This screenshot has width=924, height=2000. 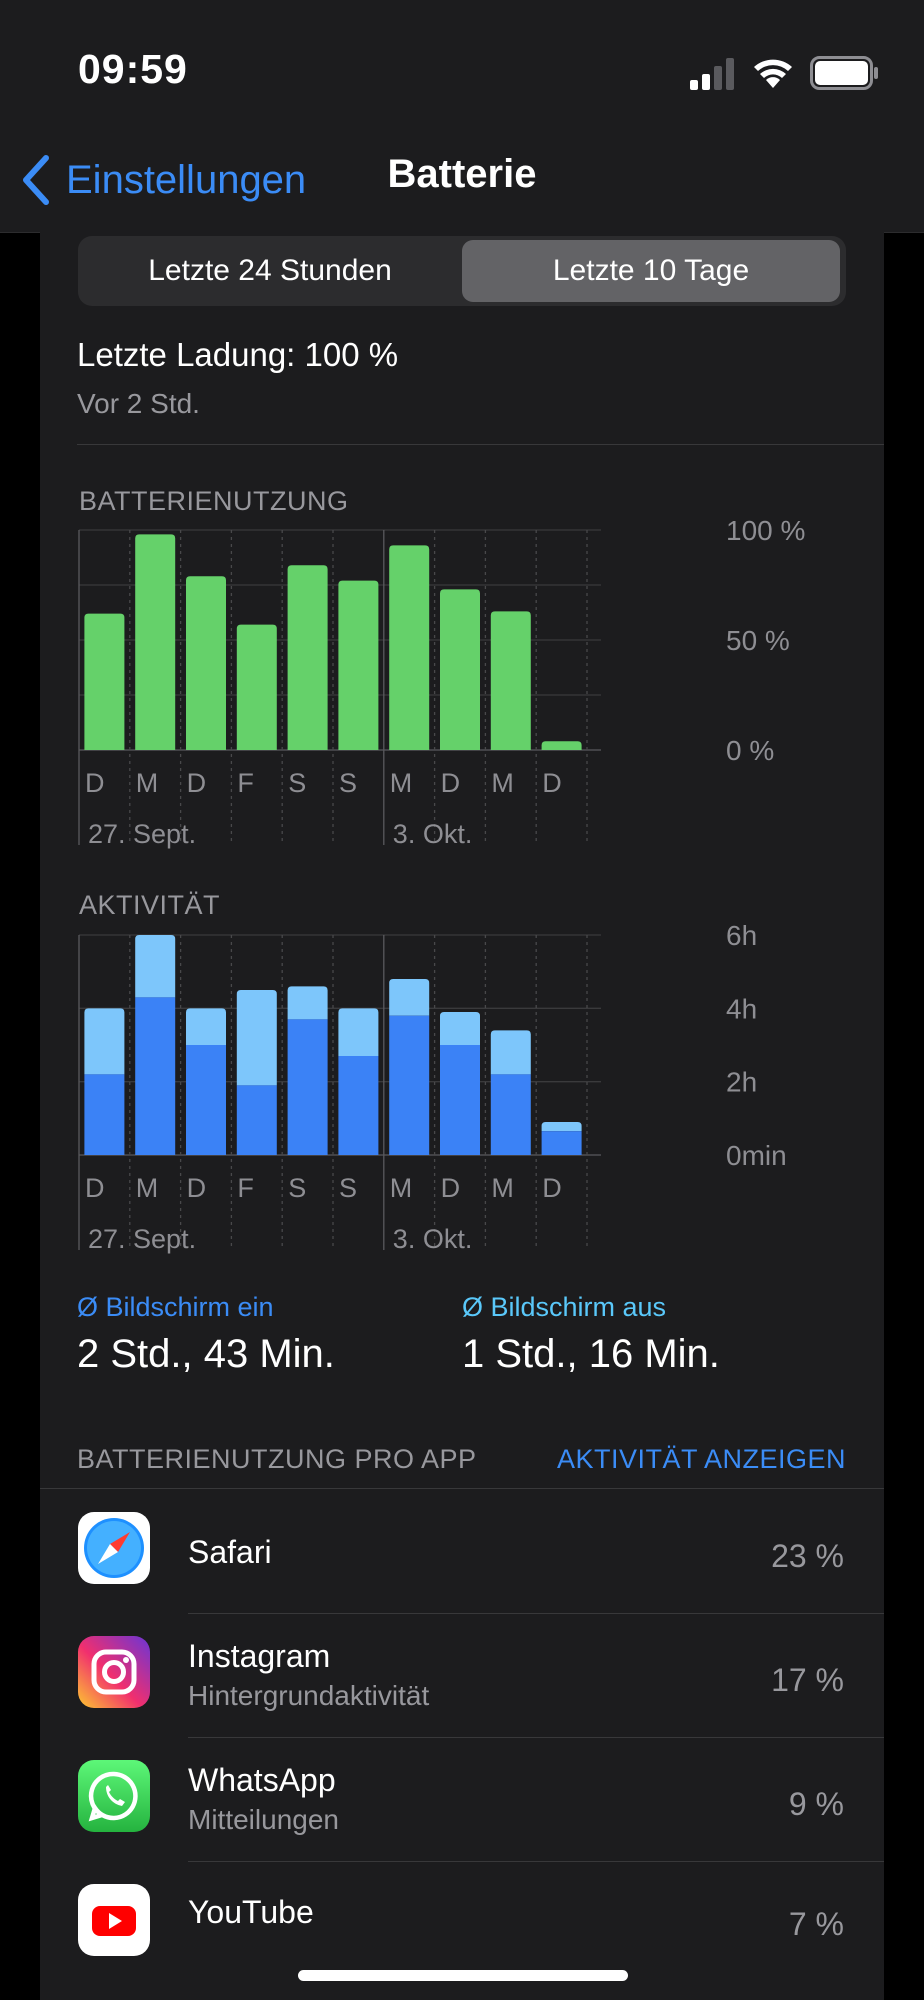 What do you see at coordinates (175, 1307) in the screenshot?
I see `avg-screen-on-label: Ø Bildschirm ein` at bounding box center [175, 1307].